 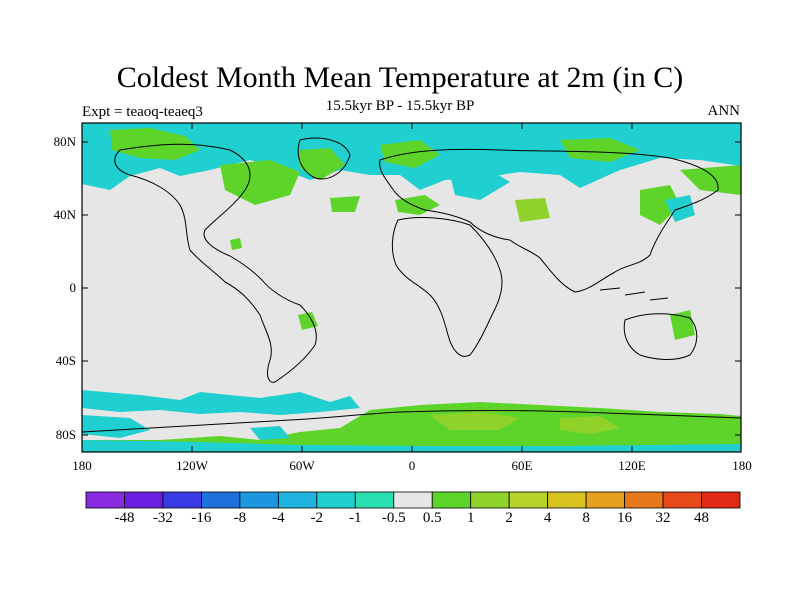 What do you see at coordinates (324, 158) in the screenshot?
I see `greenland-outline` at bounding box center [324, 158].